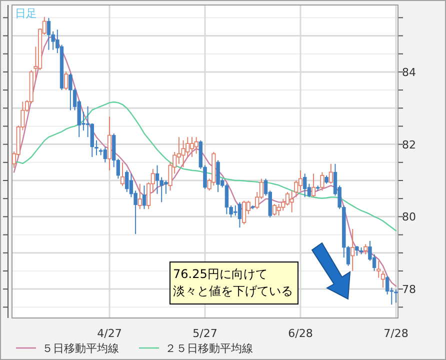 The height and width of the screenshot is (360, 446). What do you see at coordinates (26, 13) in the screenshot?
I see `chart-title: 日足` at bounding box center [26, 13].